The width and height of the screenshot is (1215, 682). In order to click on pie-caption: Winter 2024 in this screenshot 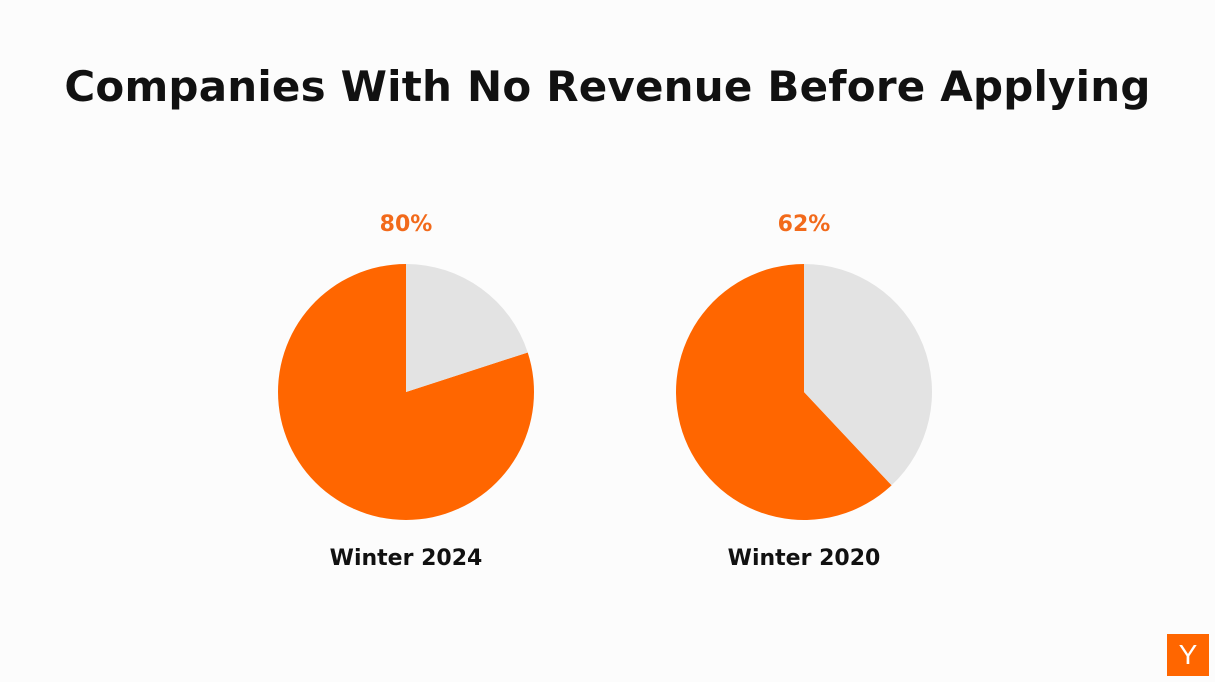, I will do `click(406, 558)`.